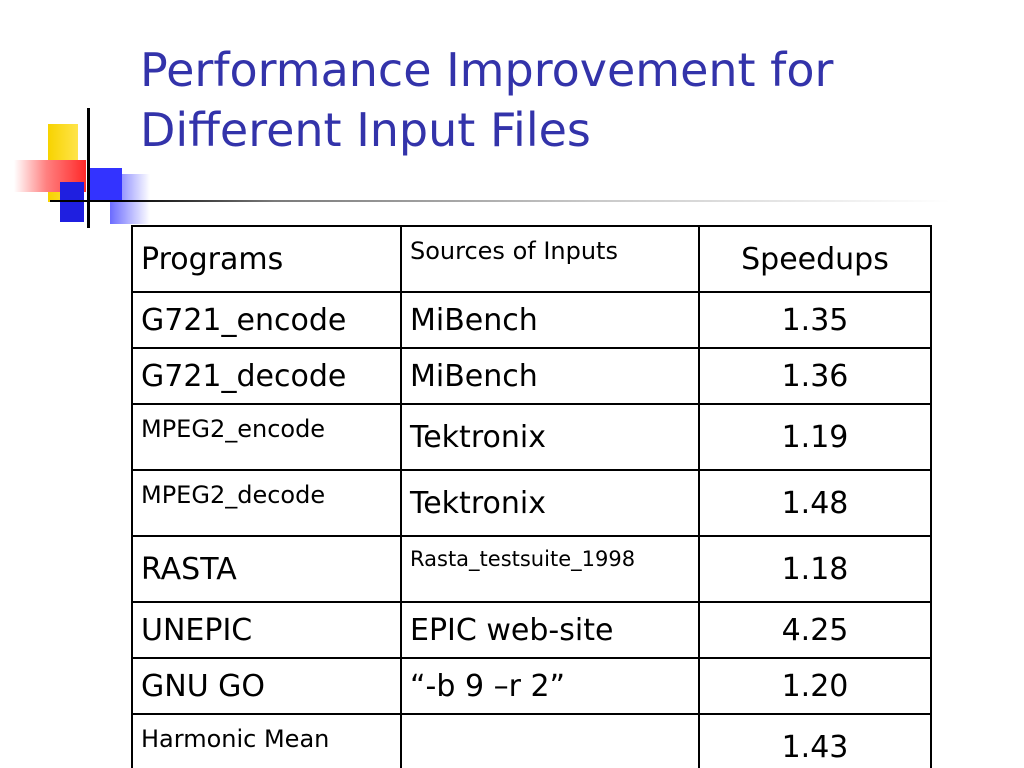 This screenshot has width=1024, height=768. Describe the element at coordinates (815, 376) in the screenshot. I see `speedup-cell: 1.36` at that location.